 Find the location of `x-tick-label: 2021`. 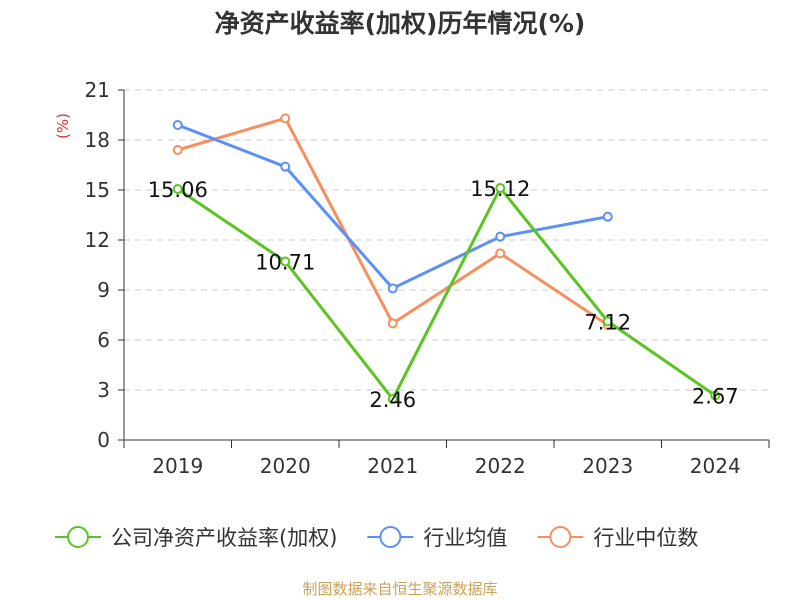

x-tick-label: 2021 is located at coordinates (392, 466).